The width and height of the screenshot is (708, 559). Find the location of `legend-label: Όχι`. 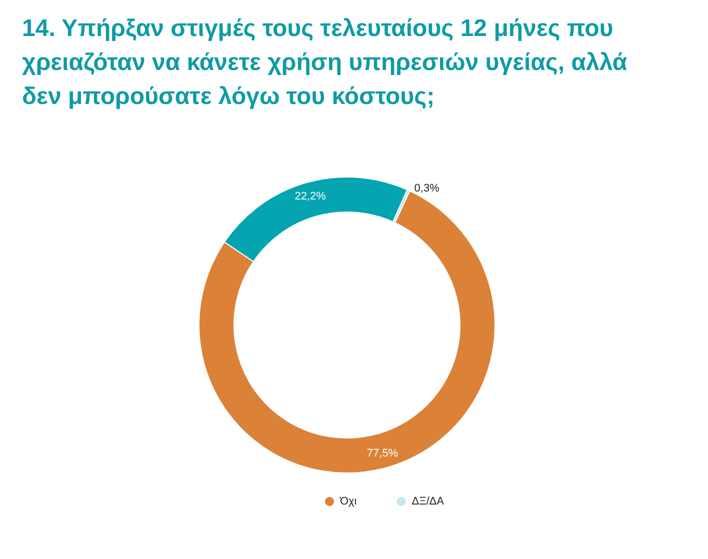

legend-label: Όχι is located at coordinates (348, 502).